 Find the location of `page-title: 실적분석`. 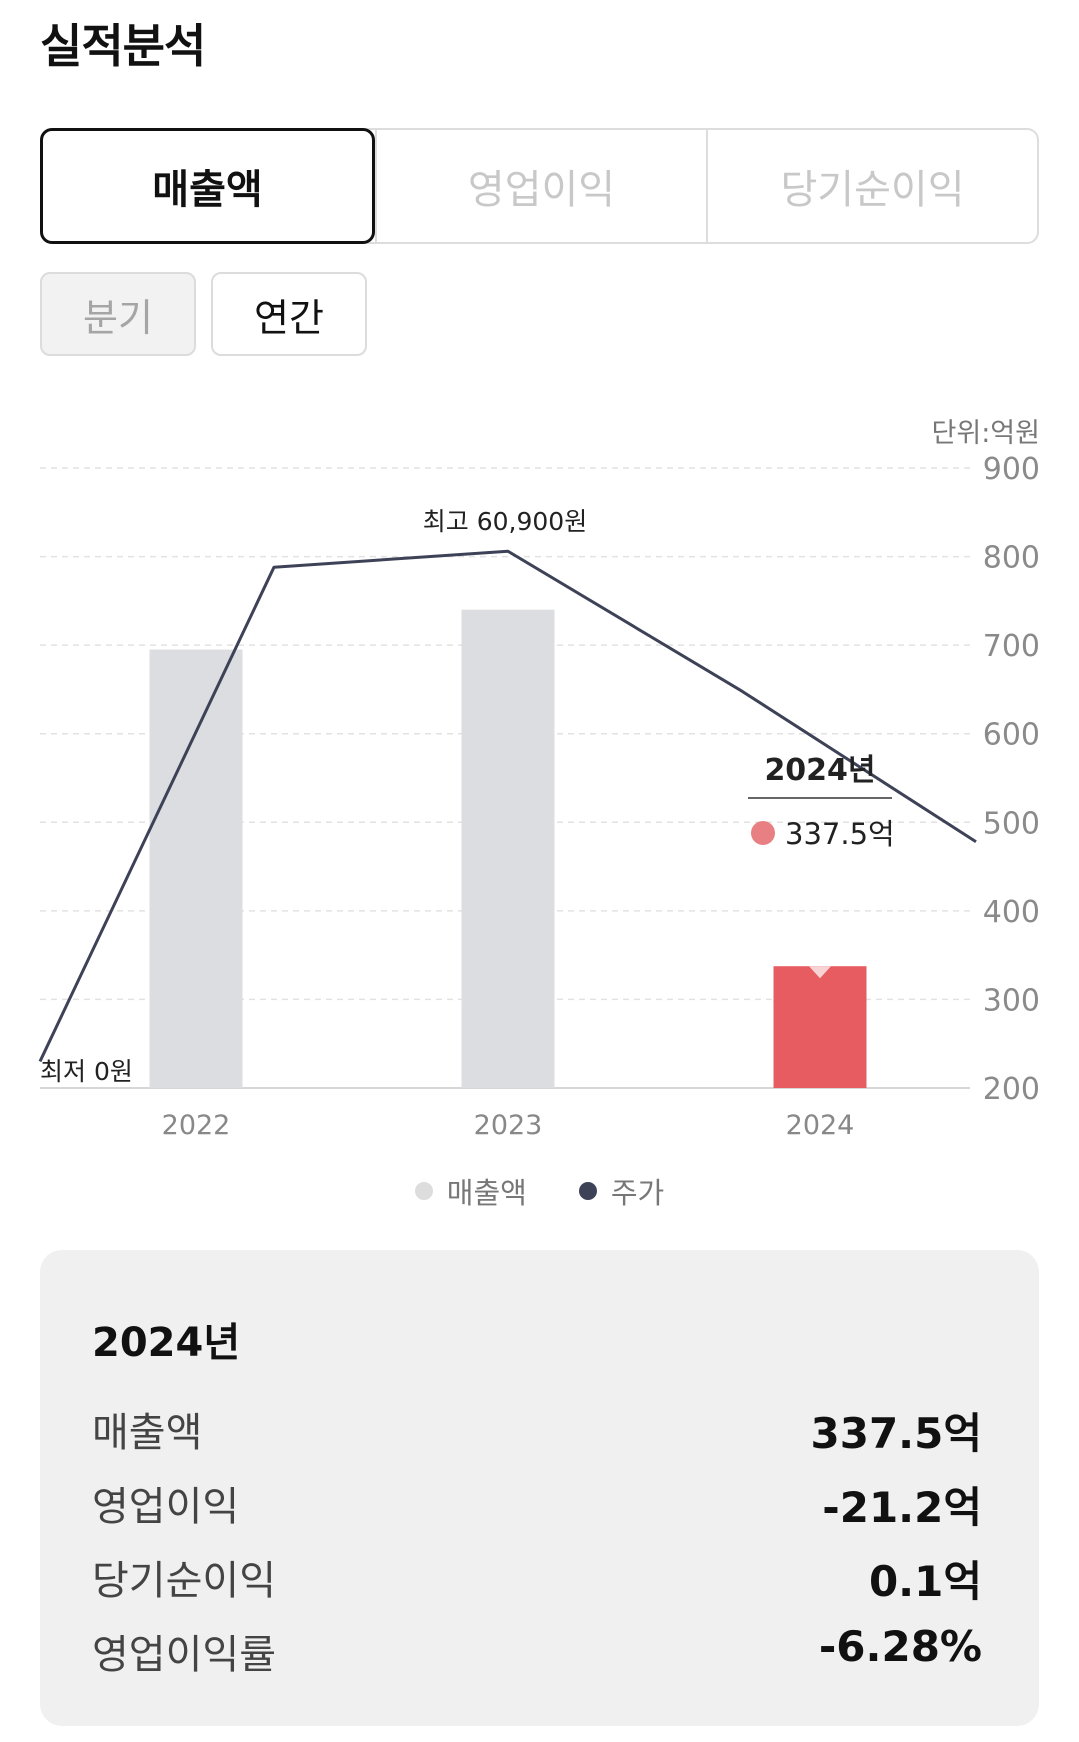

page-title: 실적분석 is located at coordinates (123, 46).